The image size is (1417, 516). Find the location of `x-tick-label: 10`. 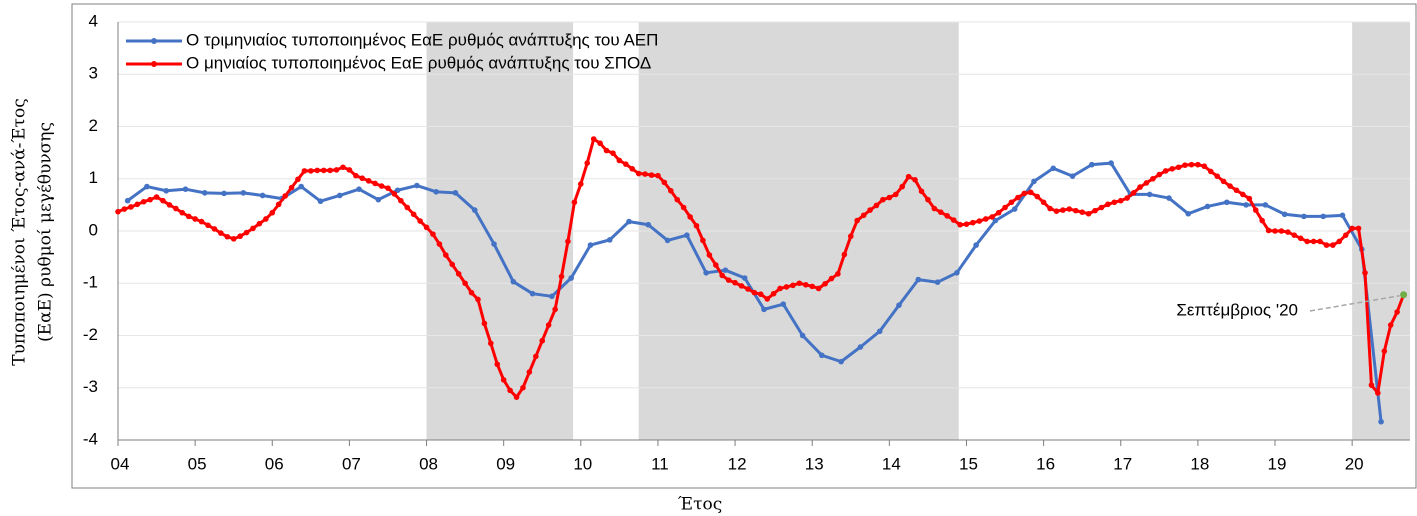

x-tick-label: 10 is located at coordinates (582, 463).